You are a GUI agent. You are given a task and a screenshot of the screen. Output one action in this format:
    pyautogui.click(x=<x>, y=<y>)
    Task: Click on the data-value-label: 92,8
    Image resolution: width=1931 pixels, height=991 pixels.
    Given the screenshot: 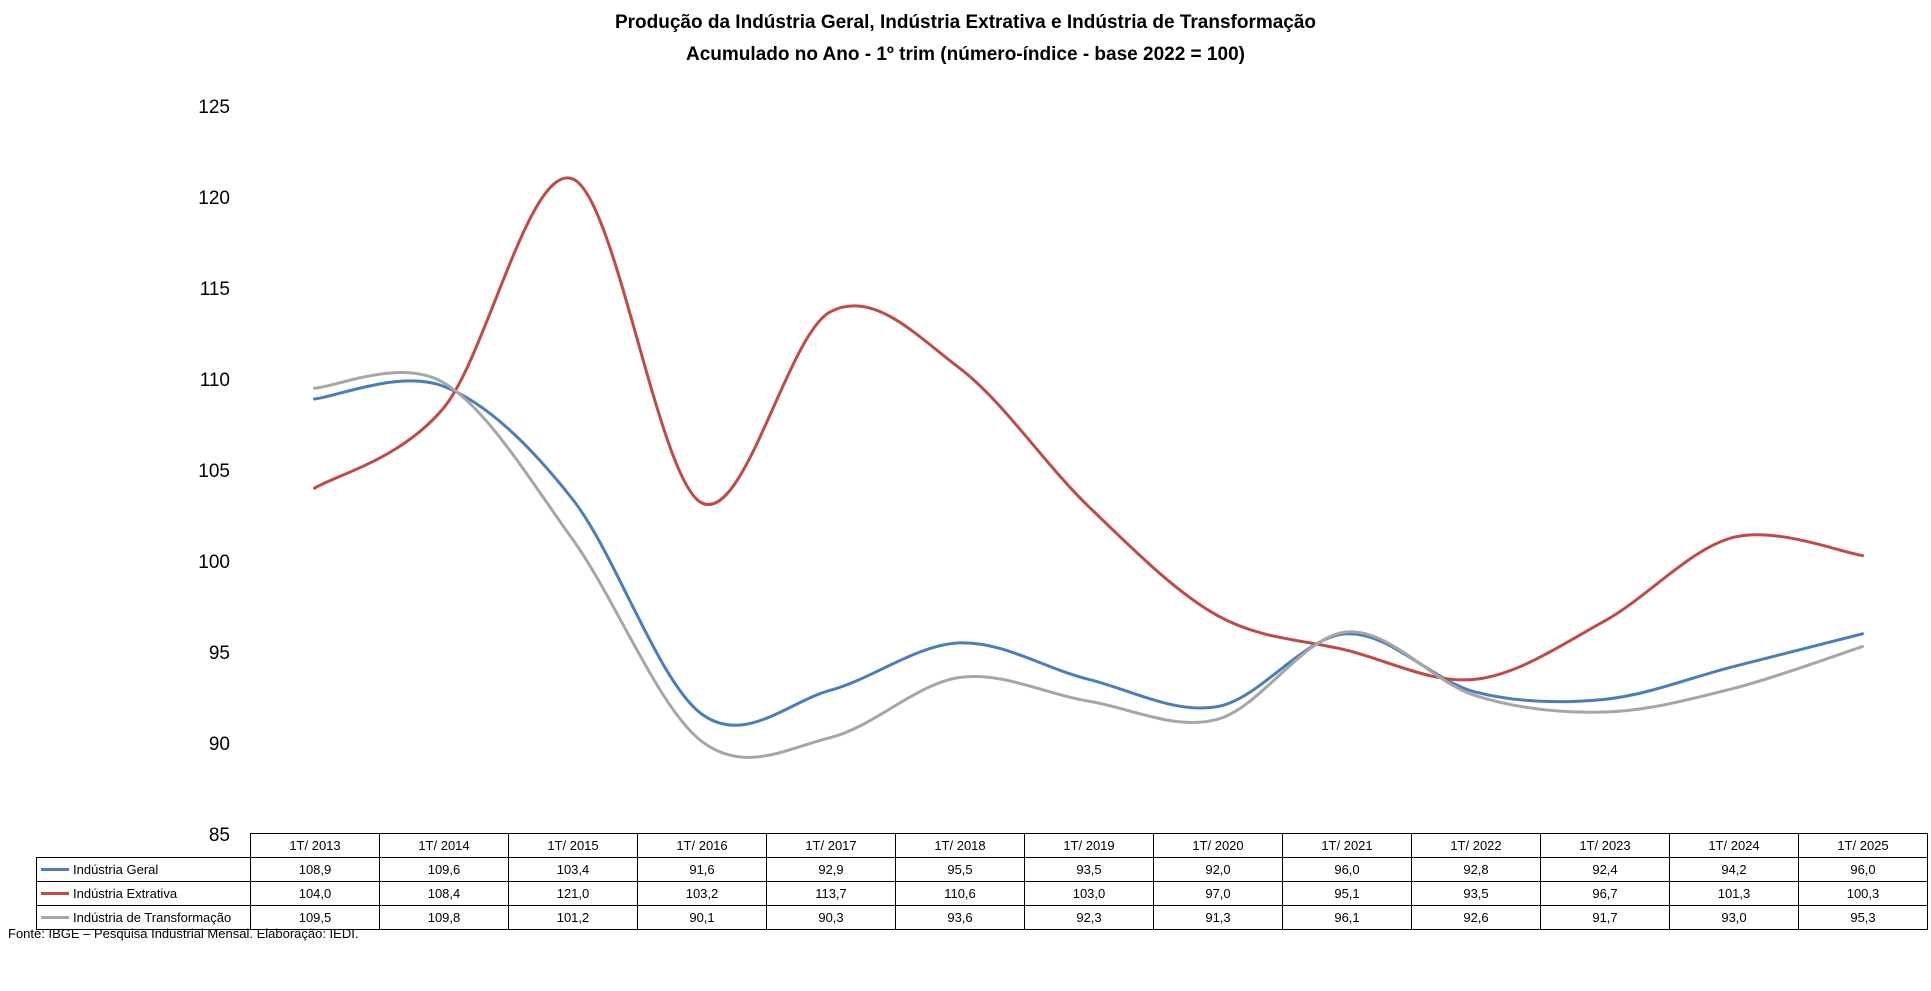 What is the action you would take?
    pyautogui.click(x=1476, y=869)
    